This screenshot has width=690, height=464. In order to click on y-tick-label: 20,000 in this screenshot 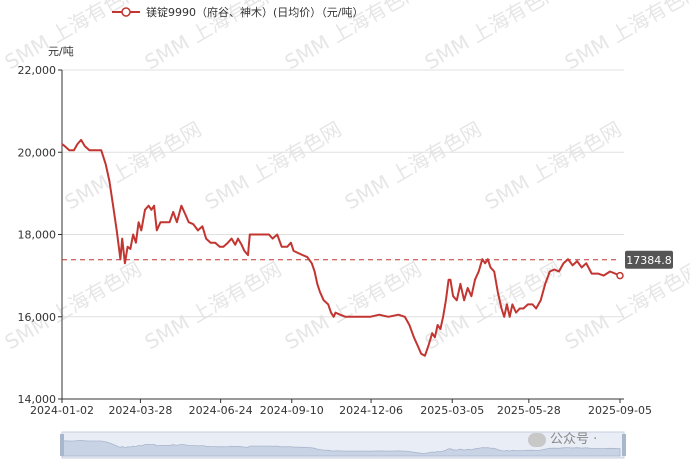, I will do `click(37, 152)`.